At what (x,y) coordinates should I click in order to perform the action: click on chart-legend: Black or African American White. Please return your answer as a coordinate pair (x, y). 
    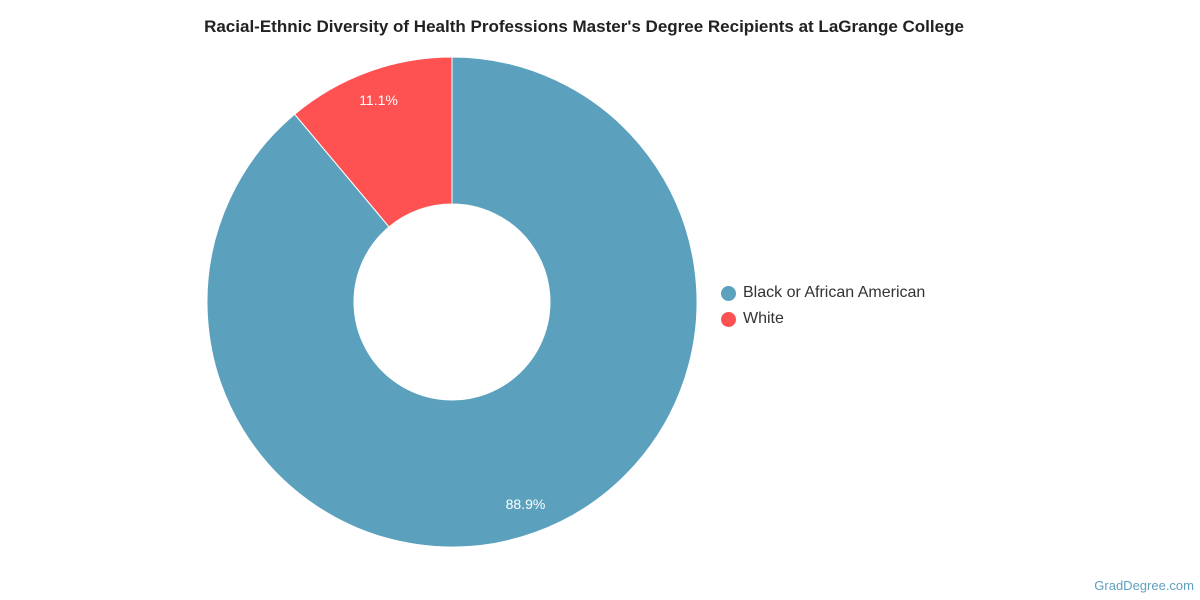
    Looking at the image, I should click on (823, 306).